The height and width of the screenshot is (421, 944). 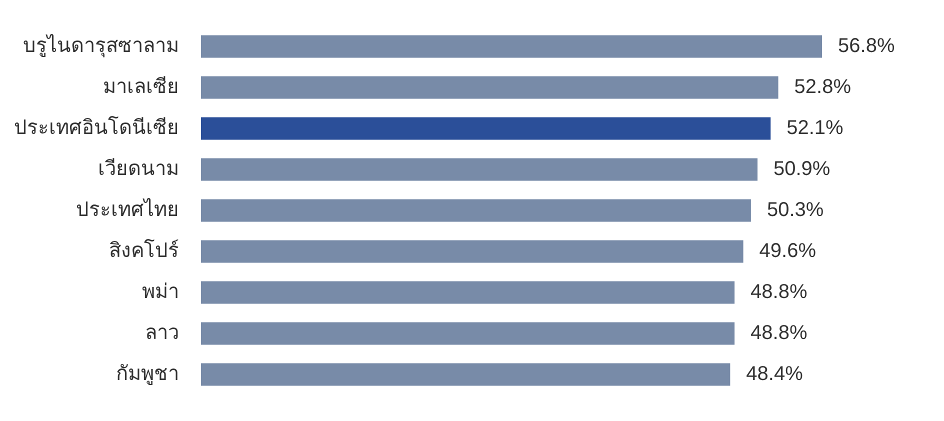 What do you see at coordinates (815, 128) in the screenshot?
I see `data-label: 52.1%` at bounding box center [815, 128].